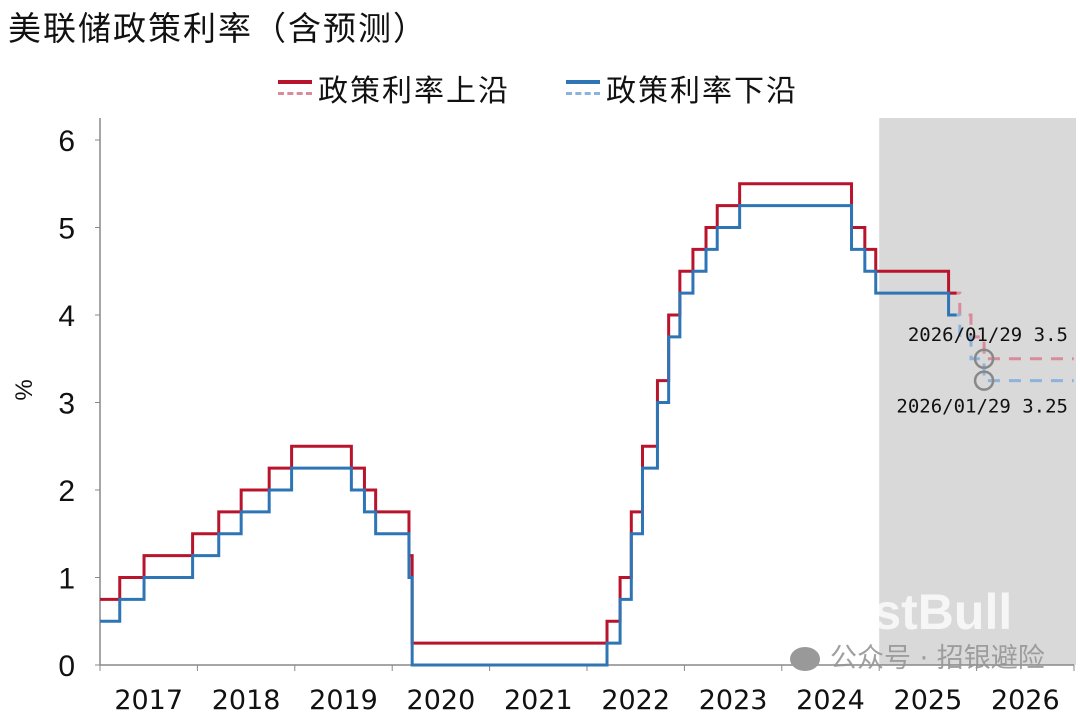 The image size is (1080, 717). I want to click on x-tick-label: 2018, so click(246, 700).